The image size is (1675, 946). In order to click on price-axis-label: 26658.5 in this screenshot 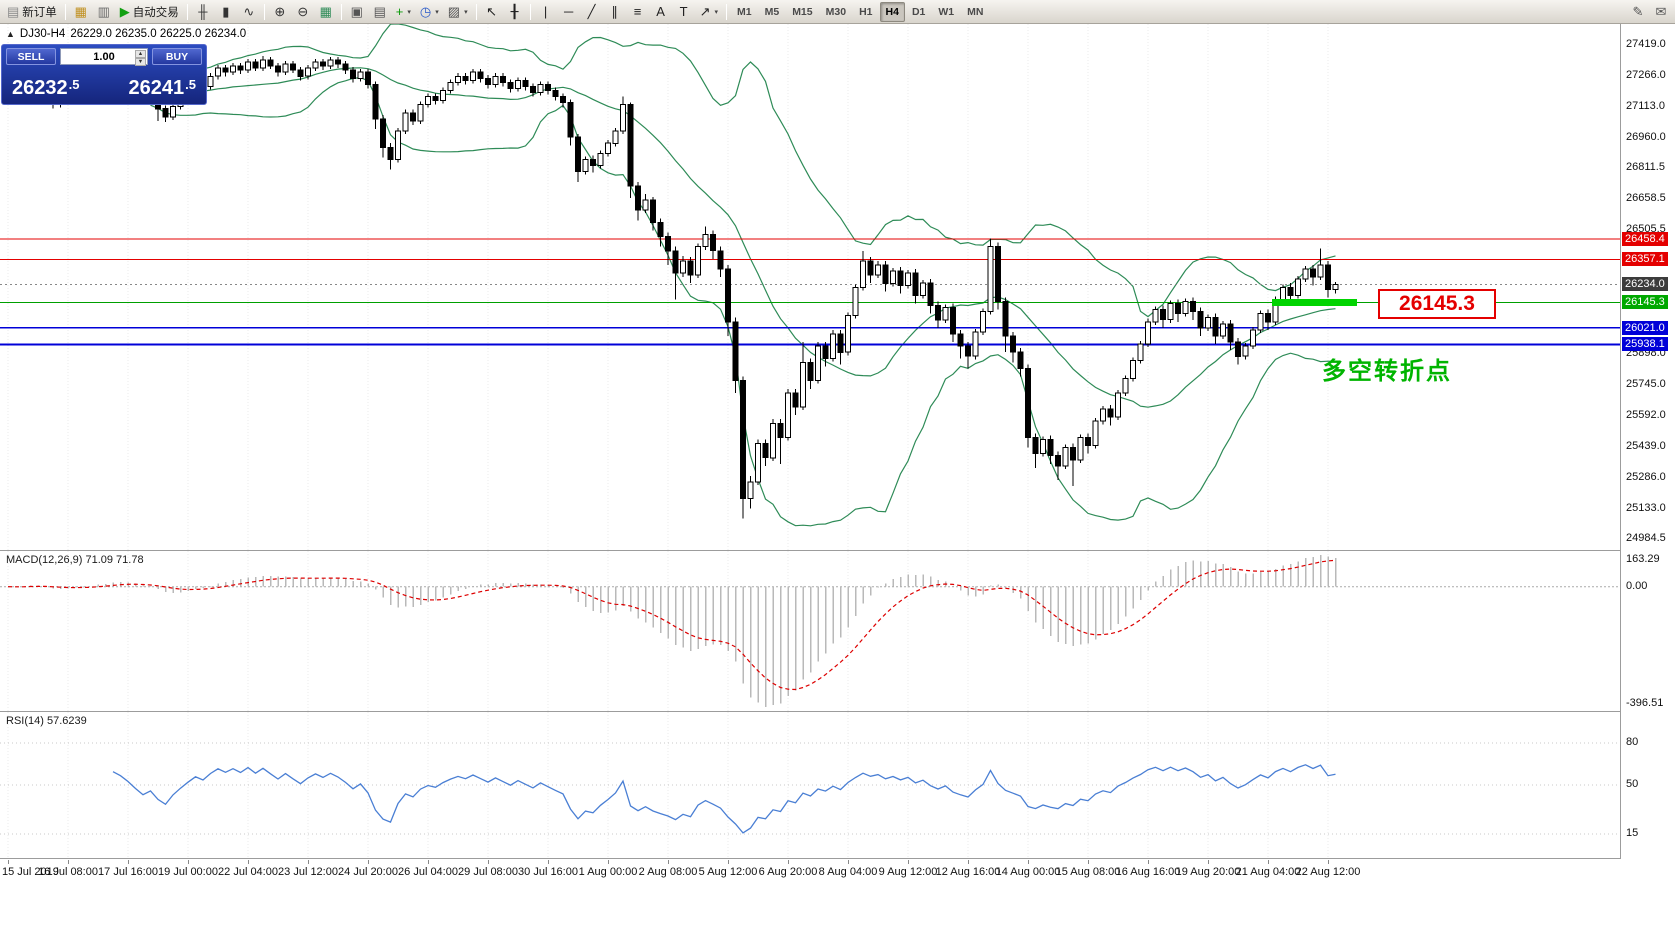, I will do `click(1646, 198)`.